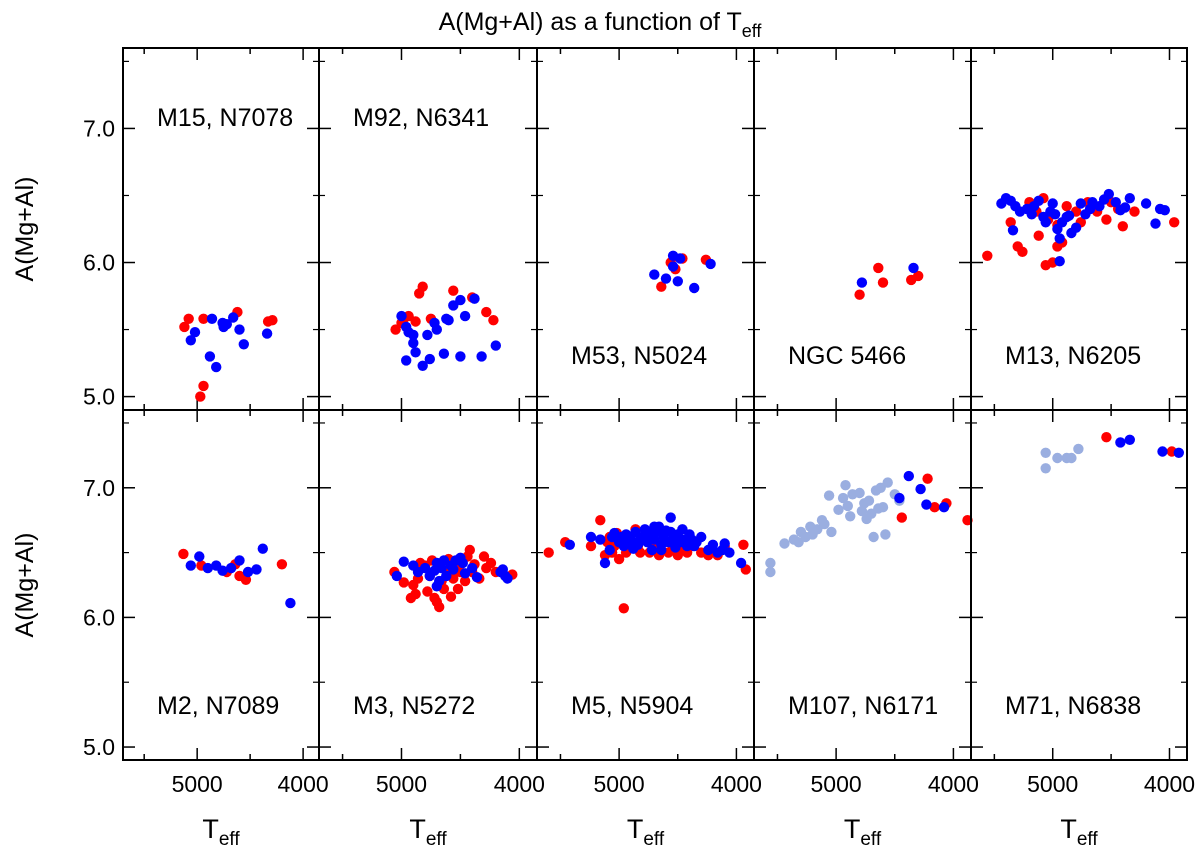 The height and width of the screenshot is (859, 1202). I want to click on panel-10: 5000 4000 Teff M71, N6838, so click(1082, 629).